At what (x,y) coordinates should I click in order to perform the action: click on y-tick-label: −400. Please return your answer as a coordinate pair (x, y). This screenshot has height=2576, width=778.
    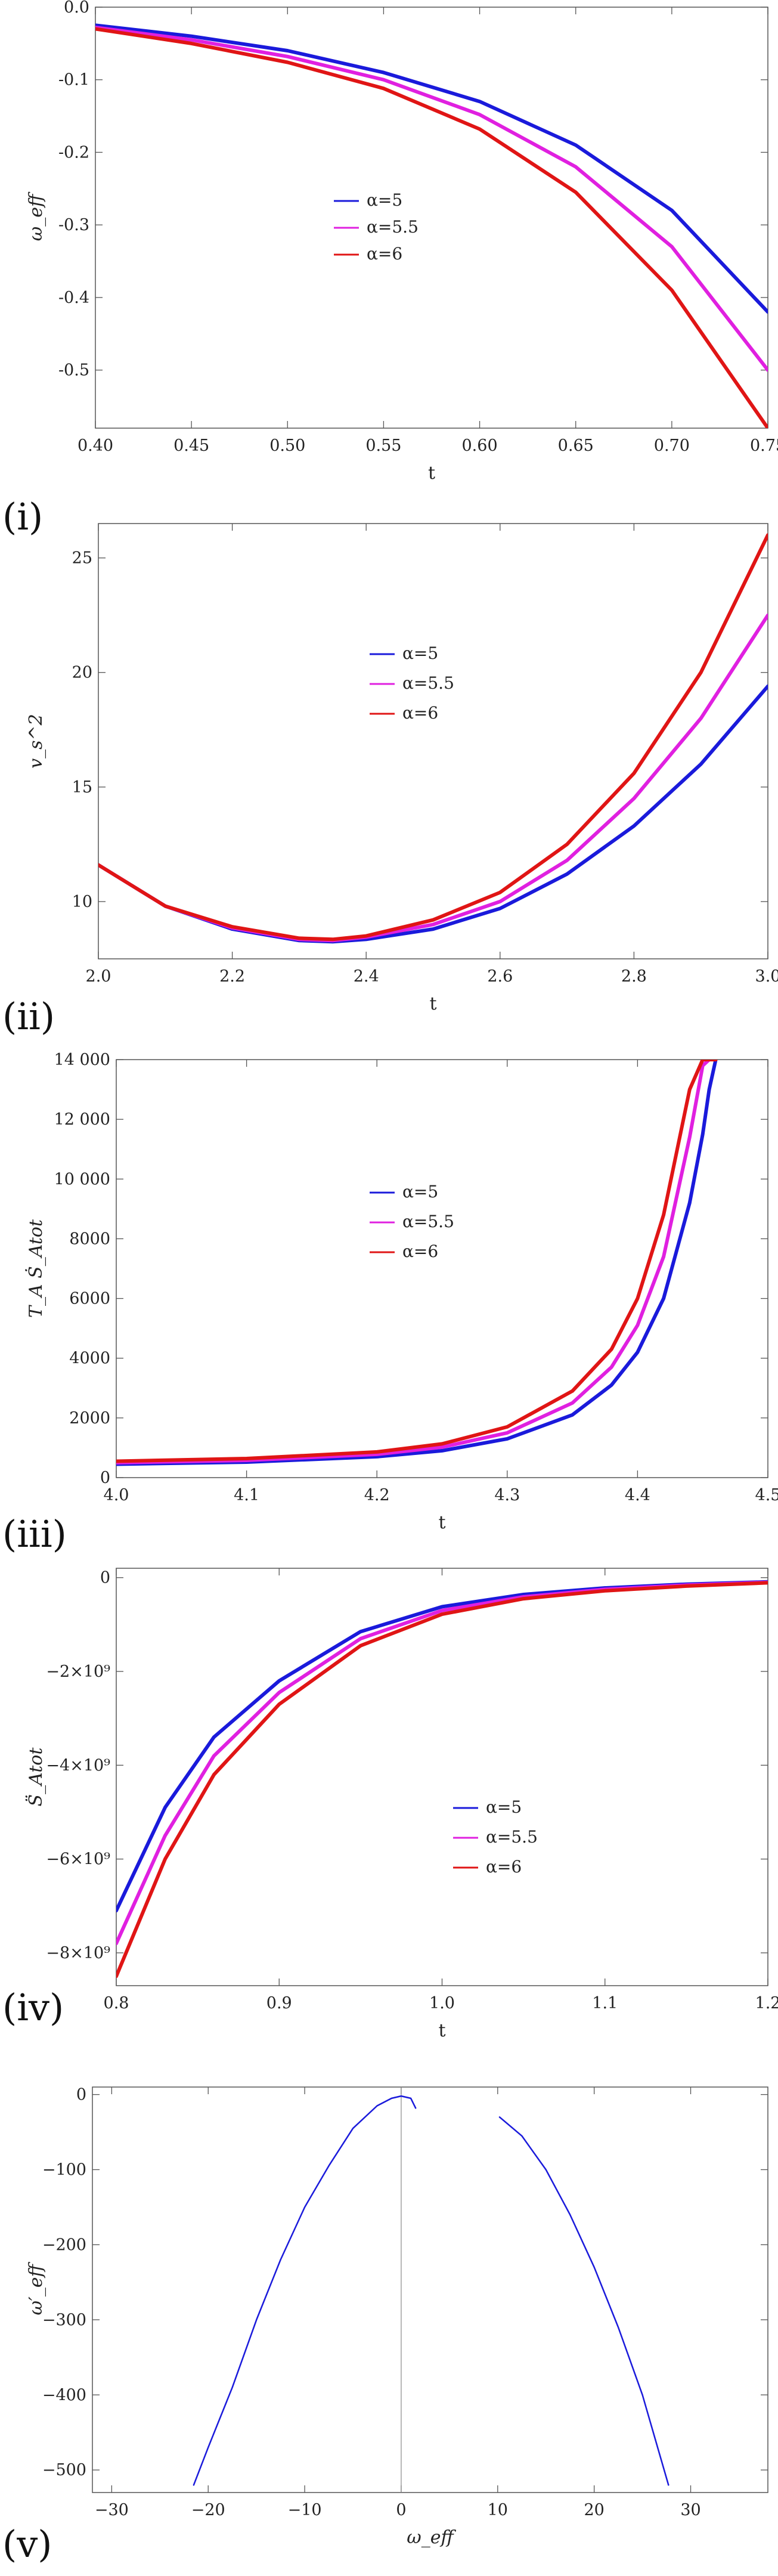
    Looking at the image, I should click on (64, 2395).